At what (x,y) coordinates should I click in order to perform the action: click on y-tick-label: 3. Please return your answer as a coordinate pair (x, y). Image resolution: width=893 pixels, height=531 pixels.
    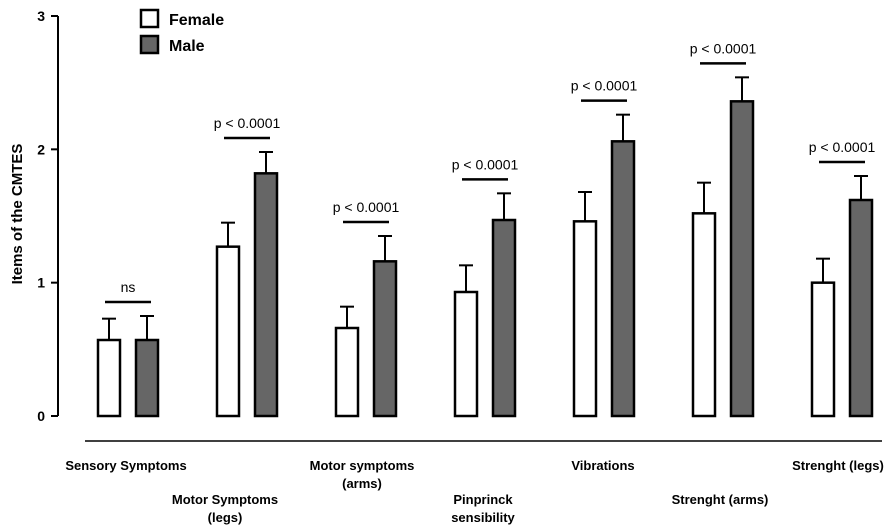
    Looking at the image, I should click on (41, 16).